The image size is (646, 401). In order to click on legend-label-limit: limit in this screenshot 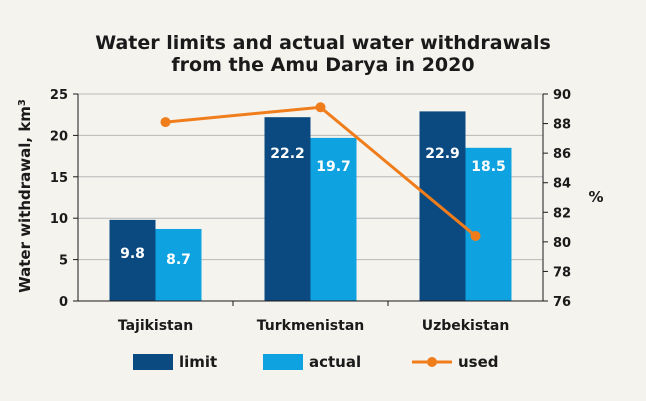, I will do `click(198, 362)`.